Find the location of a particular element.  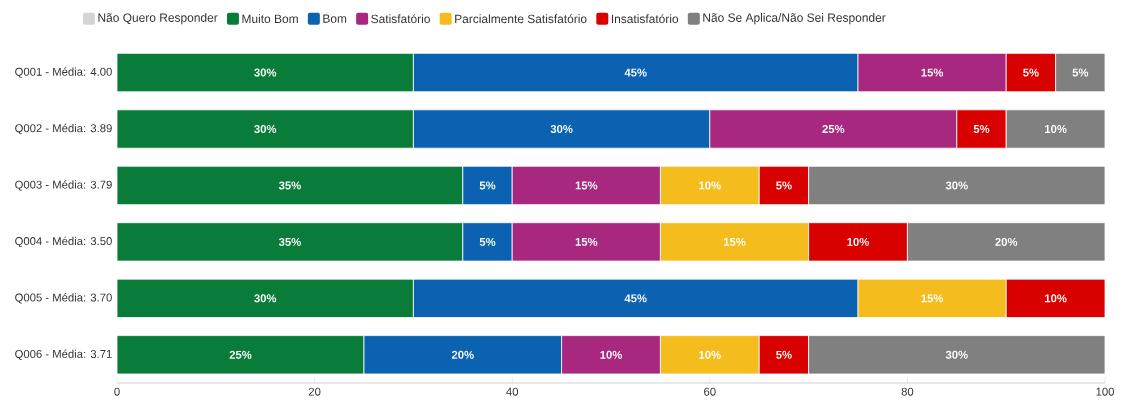

x-tick-label: 80 is located at coordinates (907, 391).